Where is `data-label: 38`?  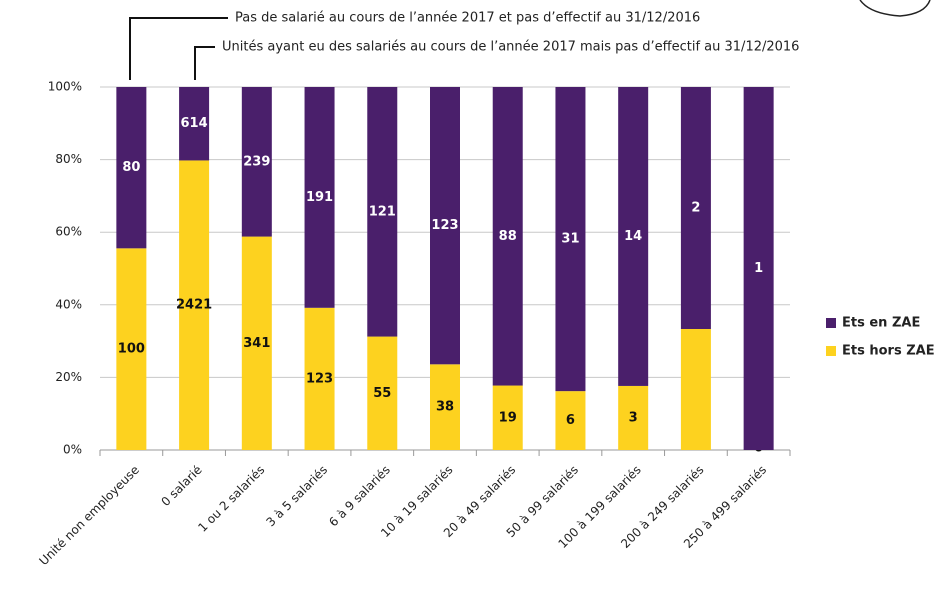
data-label: 38 is located at coordinates (445, 407).